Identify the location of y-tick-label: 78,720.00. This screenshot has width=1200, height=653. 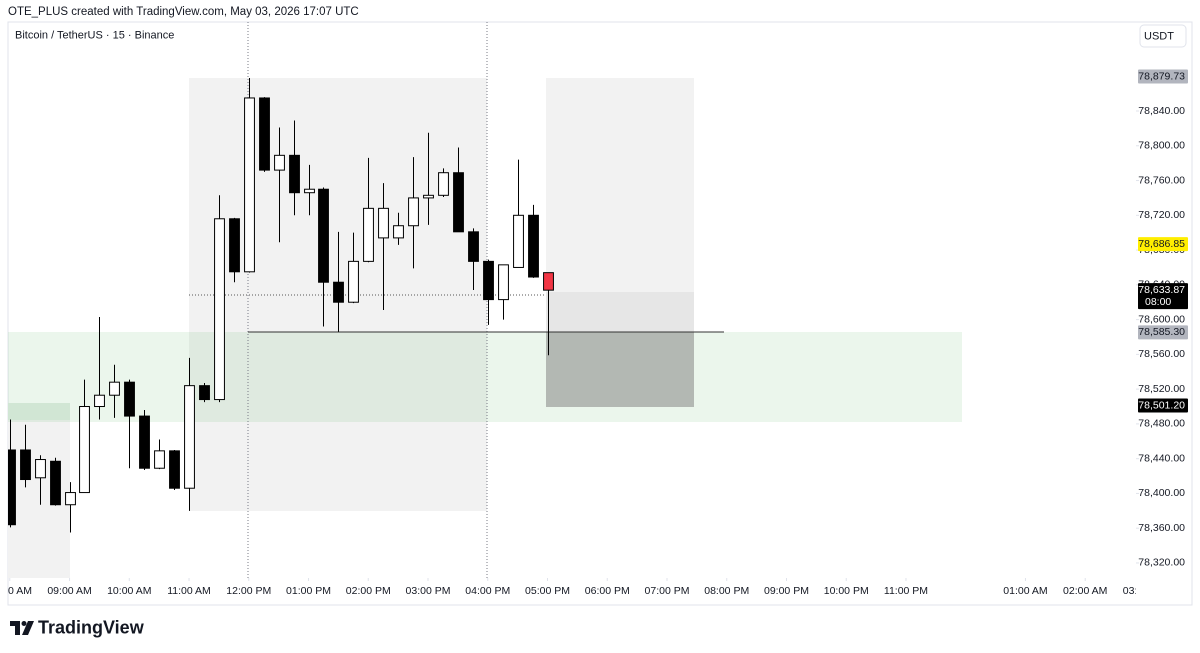
(1161, 215).